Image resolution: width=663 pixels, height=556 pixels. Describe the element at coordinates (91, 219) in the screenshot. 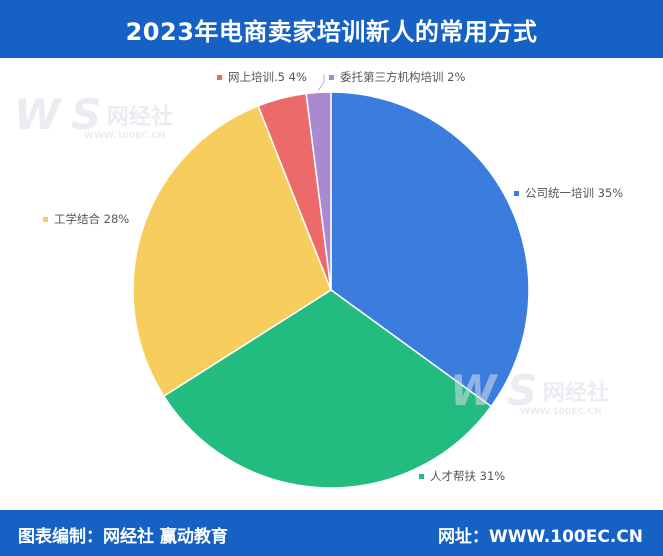

I see `data-label-3: 工学结合 28%` at that location.